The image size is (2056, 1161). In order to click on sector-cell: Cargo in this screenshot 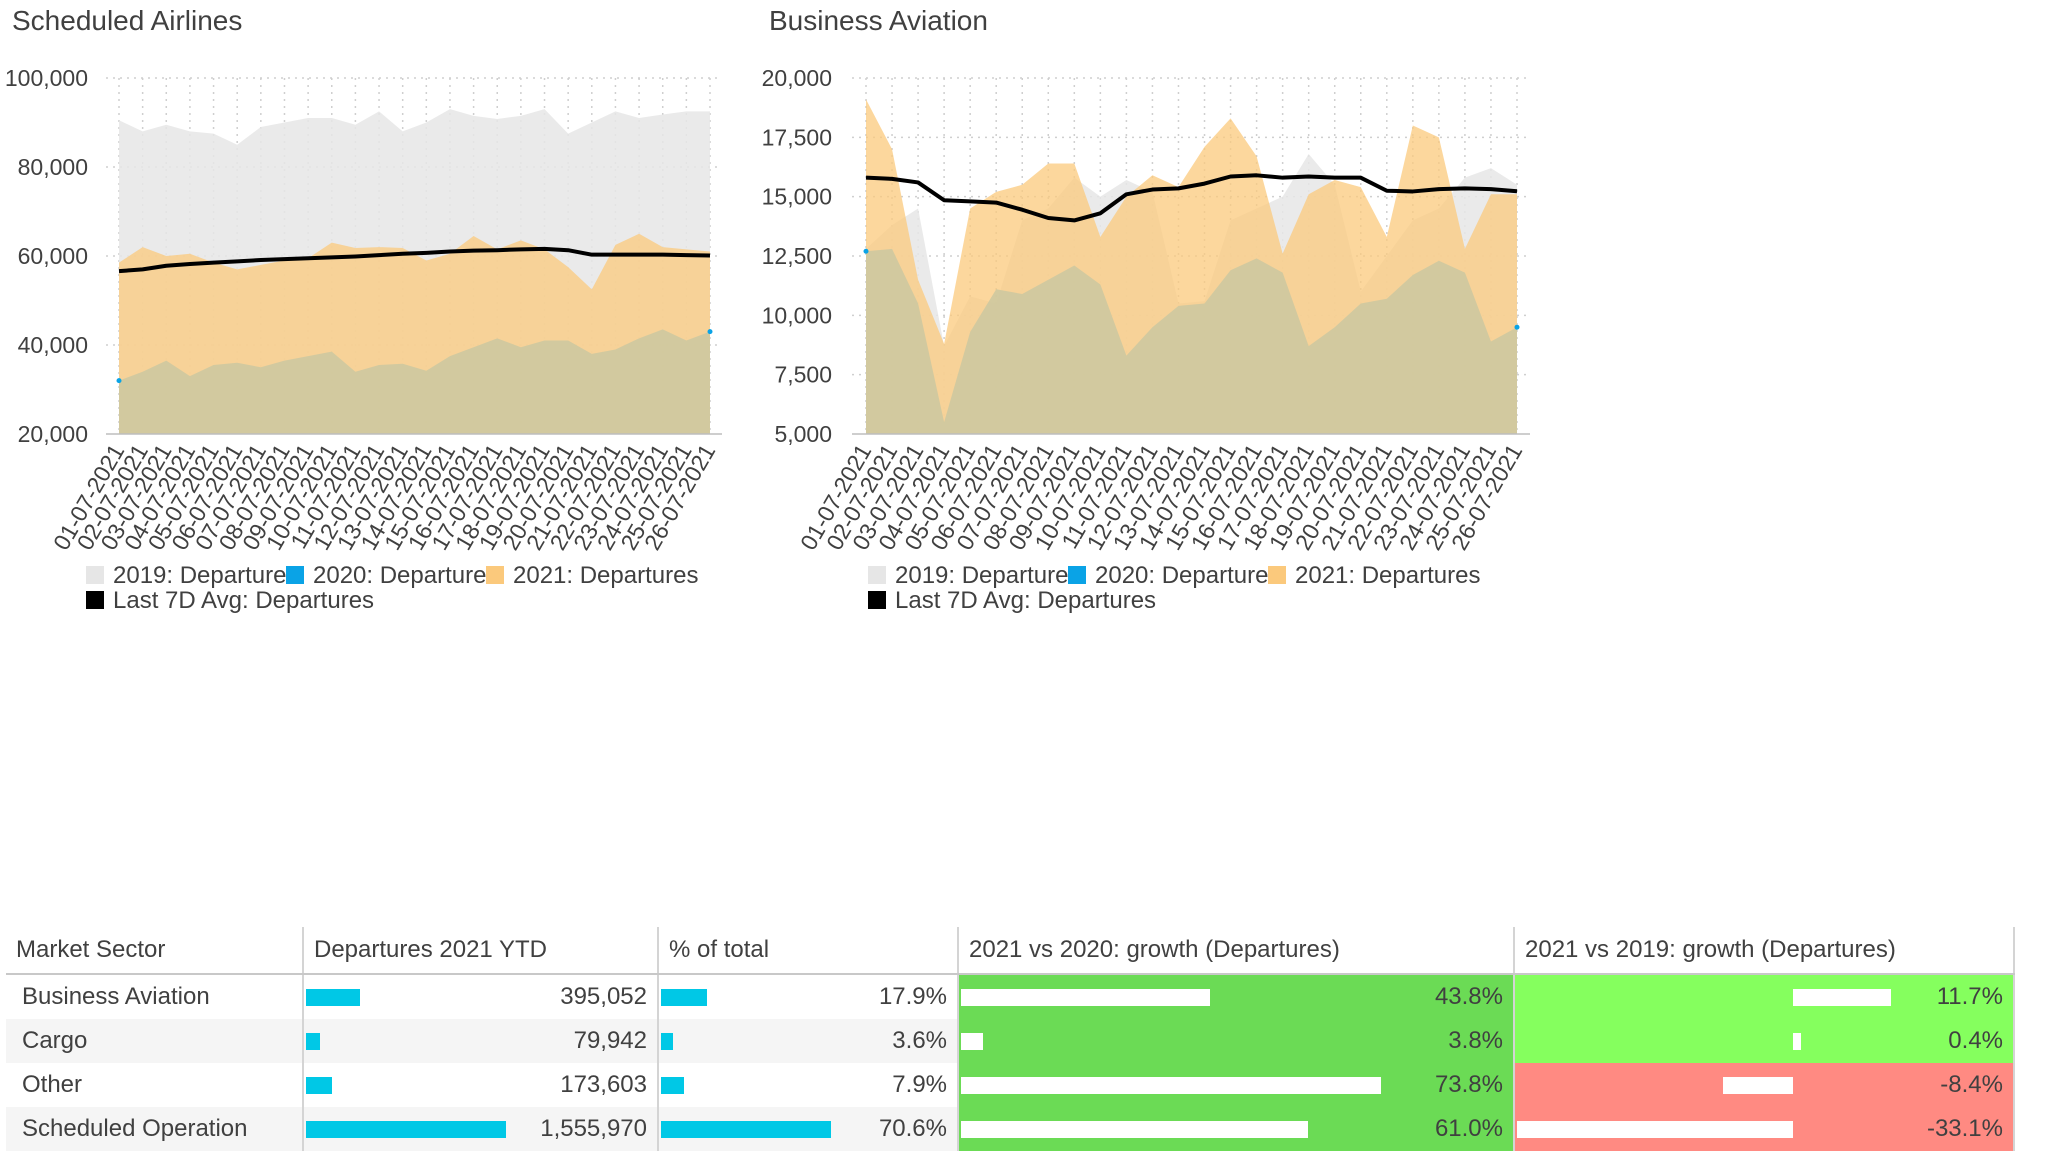, I will do `click(155, 1041)`.